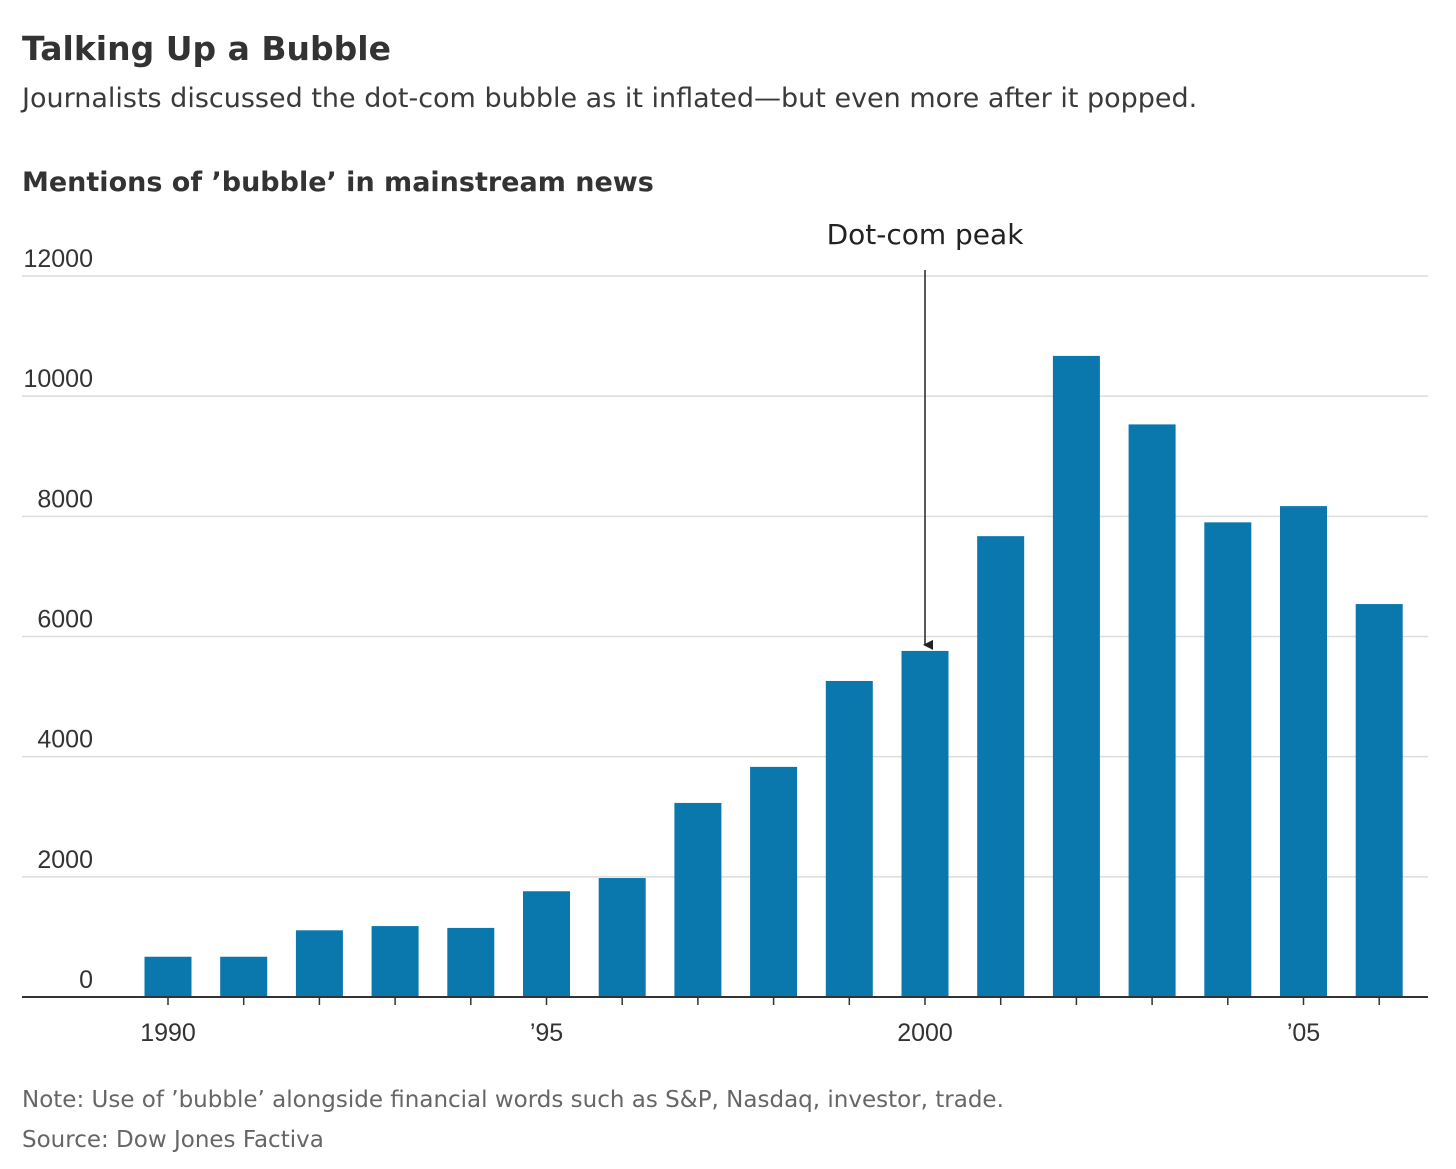 This screenshot has width=1456, height=1169. What do you see at coordinates (65, 499) in the screenshot?
I see `y-tick-label: 8000` at bounding box center [65, 499].